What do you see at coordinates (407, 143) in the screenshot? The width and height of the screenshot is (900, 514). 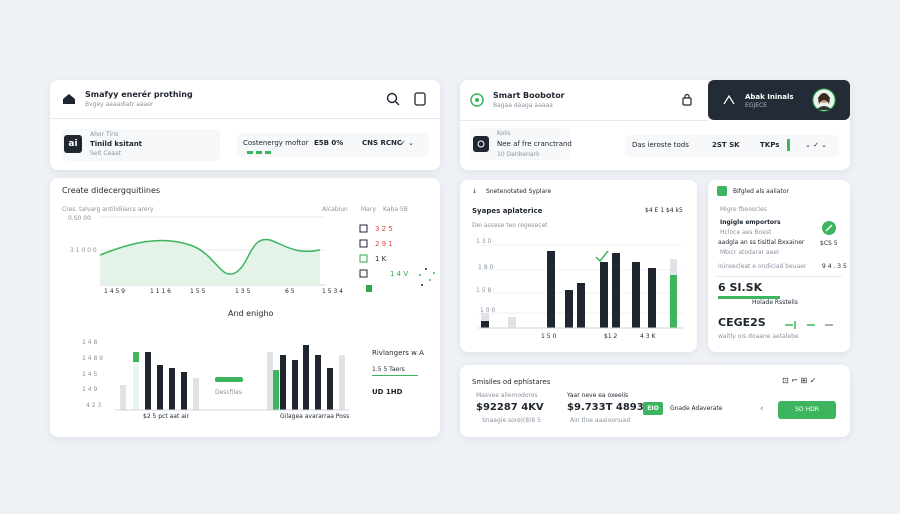 I see `stat-icons: ✓ ⌄` at bounding box center [407, 143].